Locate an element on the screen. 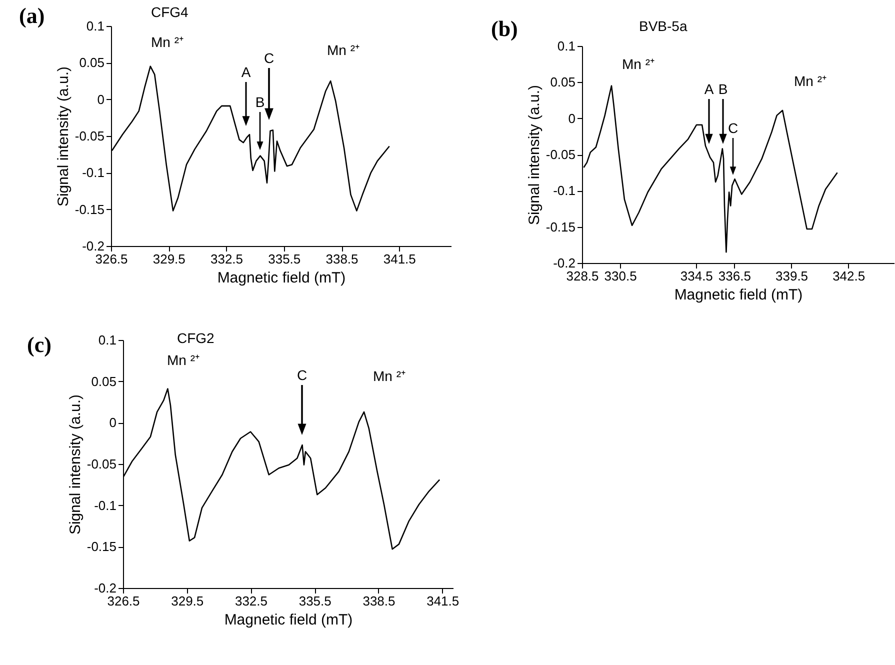  annotation: CFG2 is located at coordinates (196, 338).